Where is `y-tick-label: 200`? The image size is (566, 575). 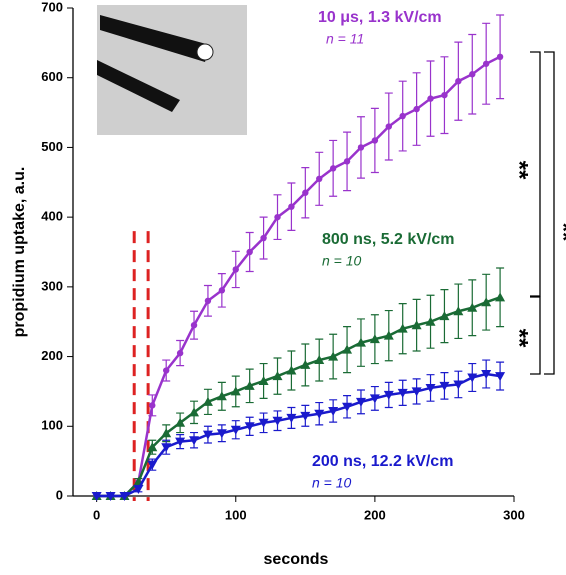 y-tick-label: 200 is located at coordinates (52, 355).